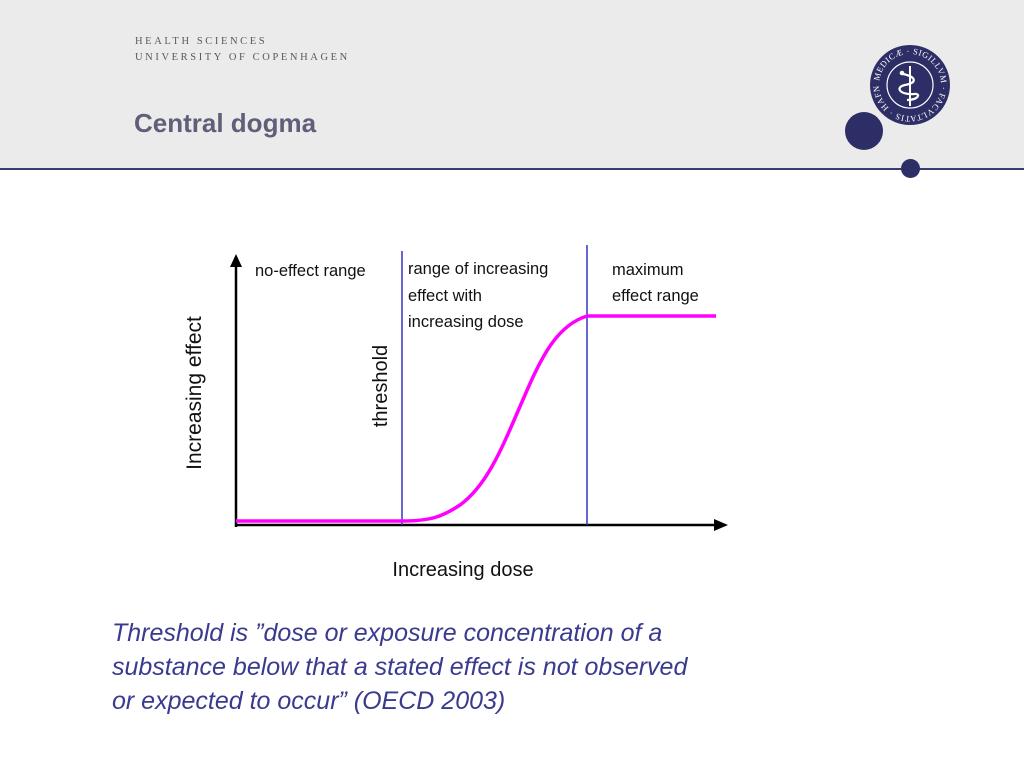  I want to click on brand-line-2: University of Copenhagen, so click(242, 57).